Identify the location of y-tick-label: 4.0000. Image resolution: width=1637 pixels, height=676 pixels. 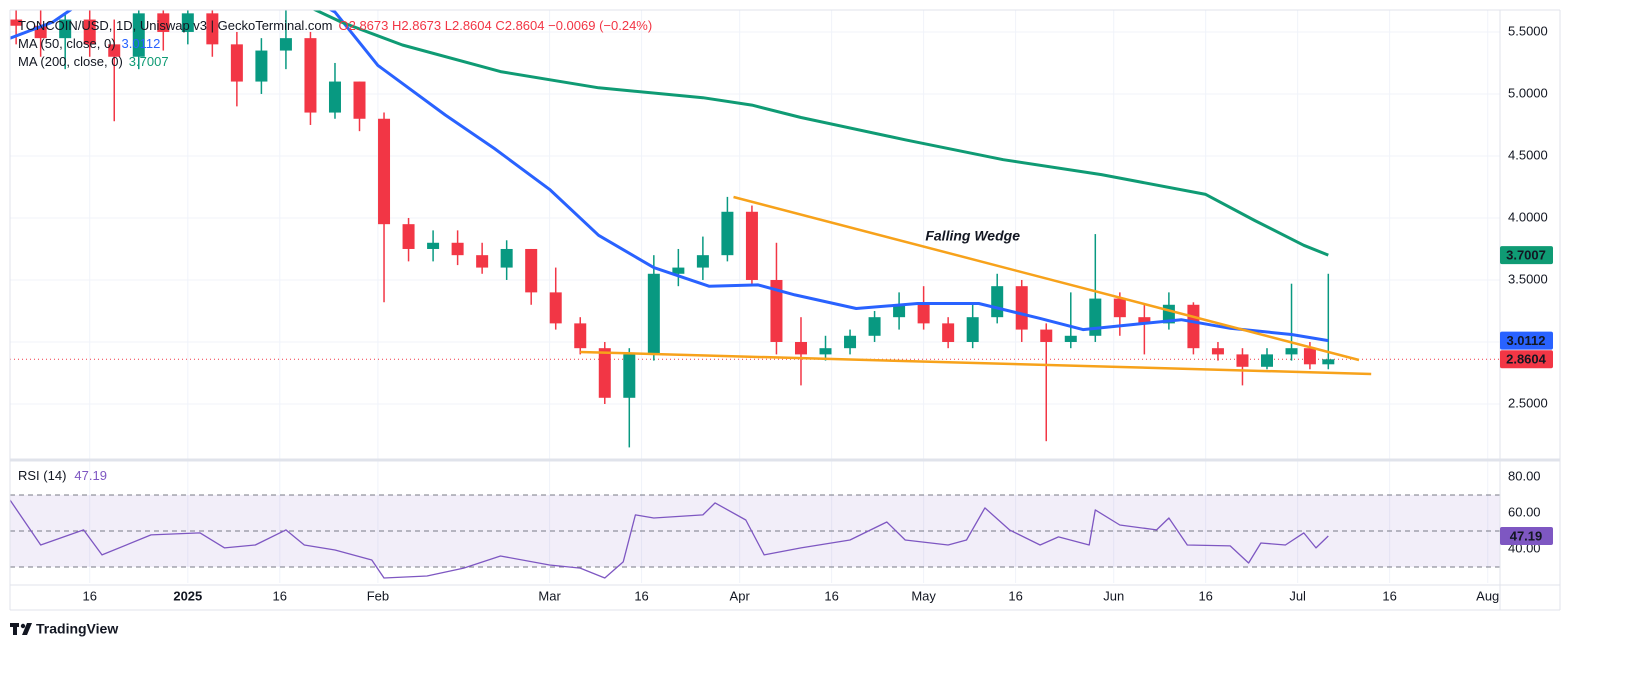
(1528, 216).